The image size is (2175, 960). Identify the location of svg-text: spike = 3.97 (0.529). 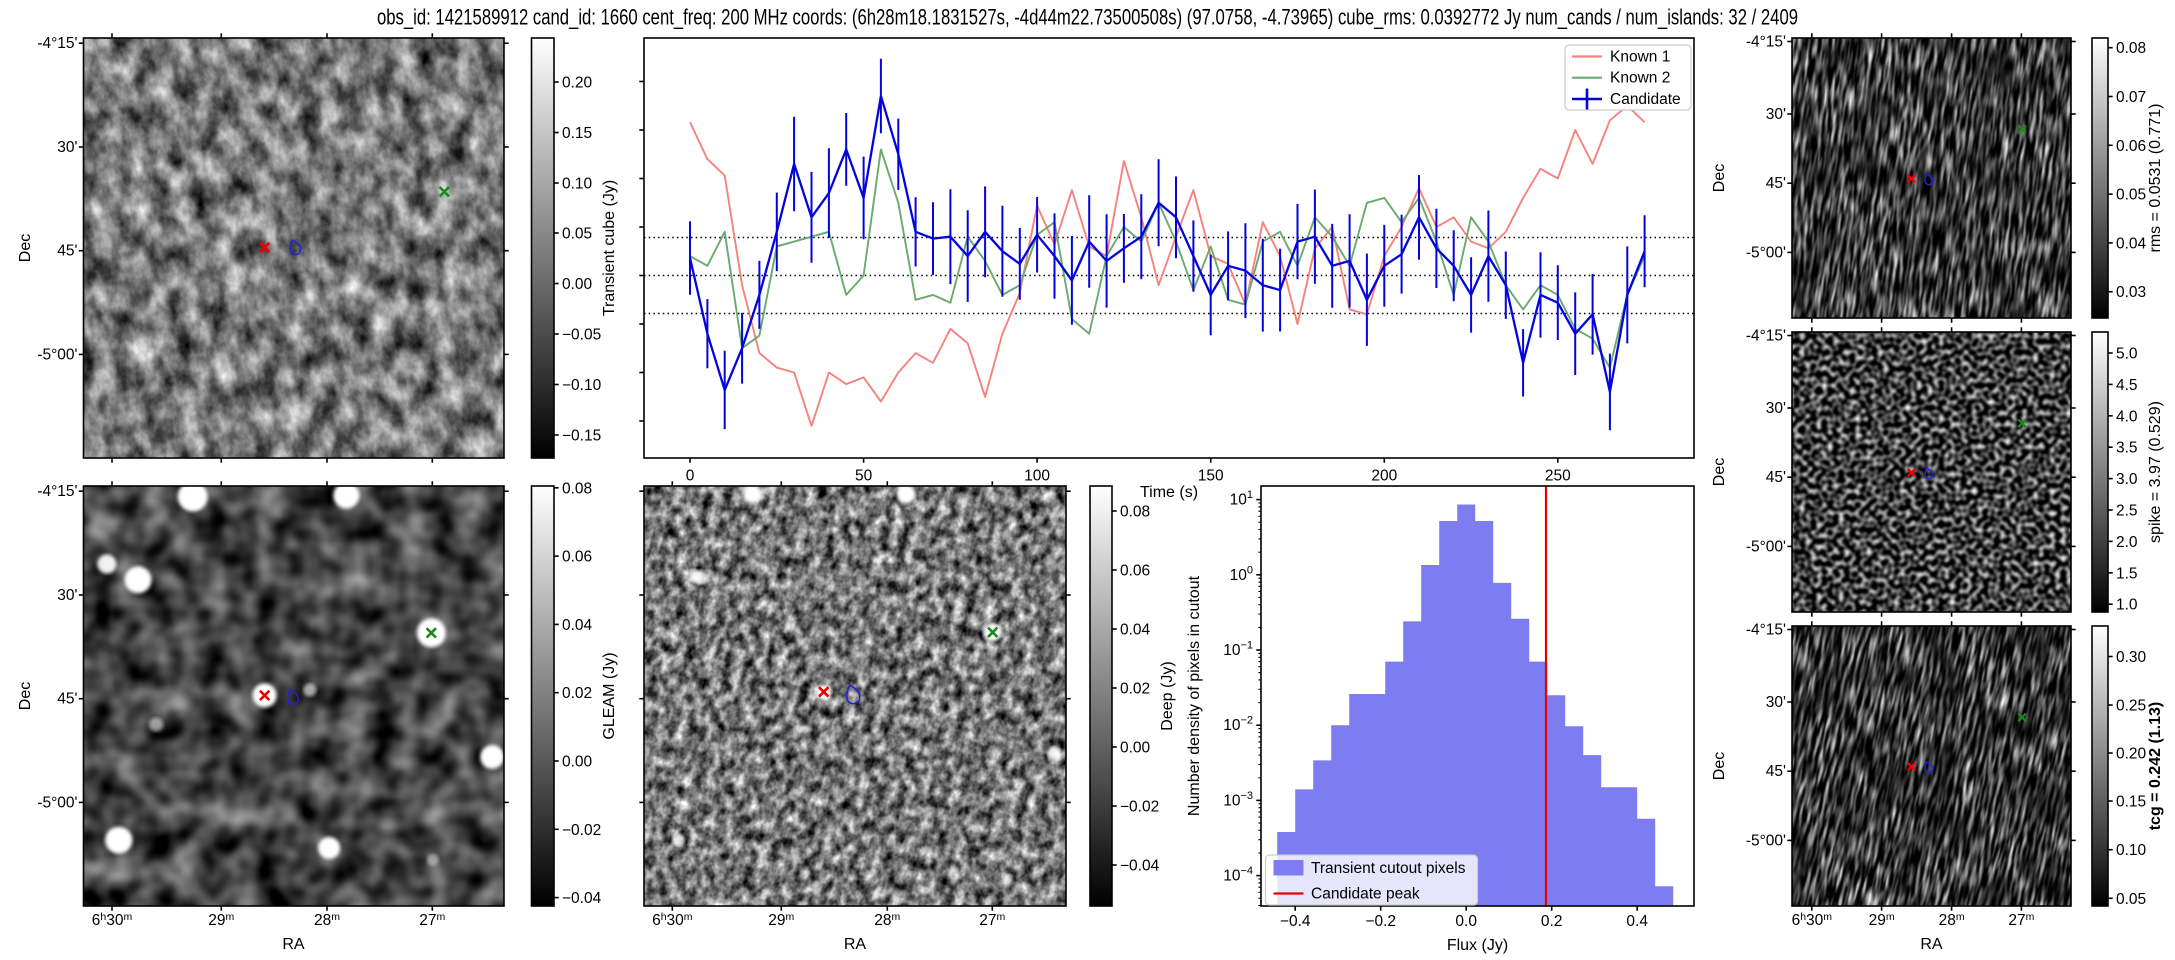
(2155, 472).